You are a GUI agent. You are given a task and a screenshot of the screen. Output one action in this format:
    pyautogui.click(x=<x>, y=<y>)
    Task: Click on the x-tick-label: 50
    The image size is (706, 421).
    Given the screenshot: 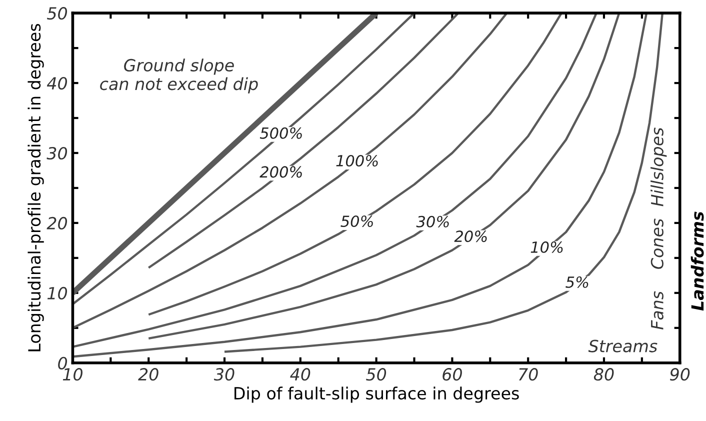 What is the action you would take?
    pyautogui.click(x=376, y=374)
    